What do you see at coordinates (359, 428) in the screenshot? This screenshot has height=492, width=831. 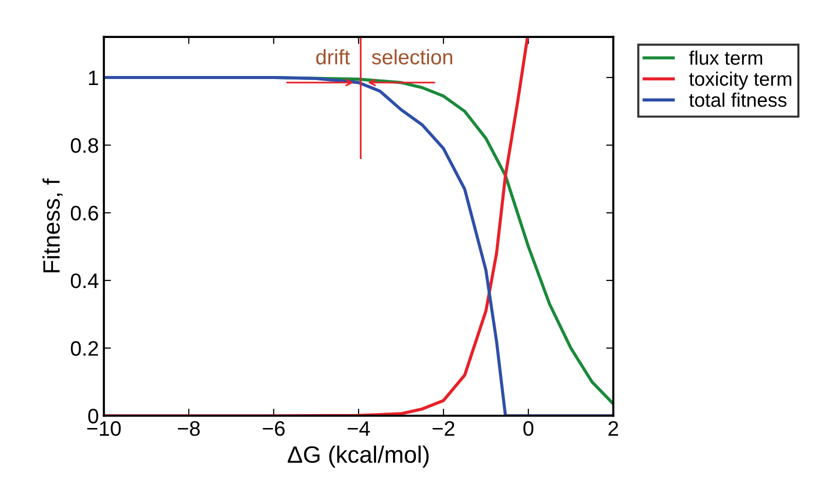 I see `x-tick-label: −4` at bounding box center [359, 428].